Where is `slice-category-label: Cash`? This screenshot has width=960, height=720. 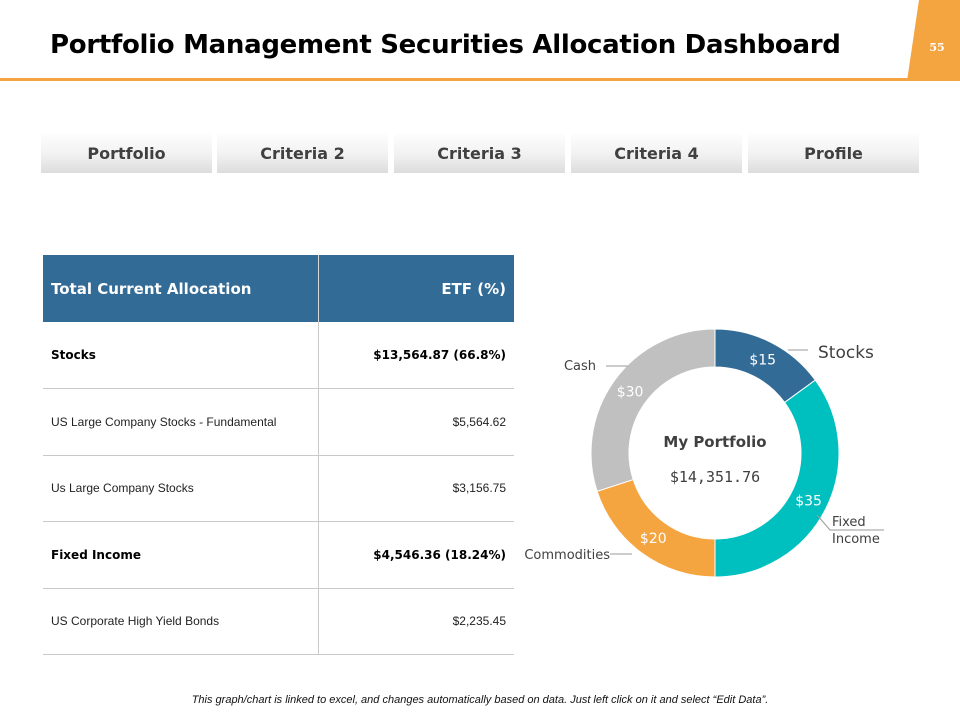
slice-category-label: Cash is located at coordinates (580, 366).